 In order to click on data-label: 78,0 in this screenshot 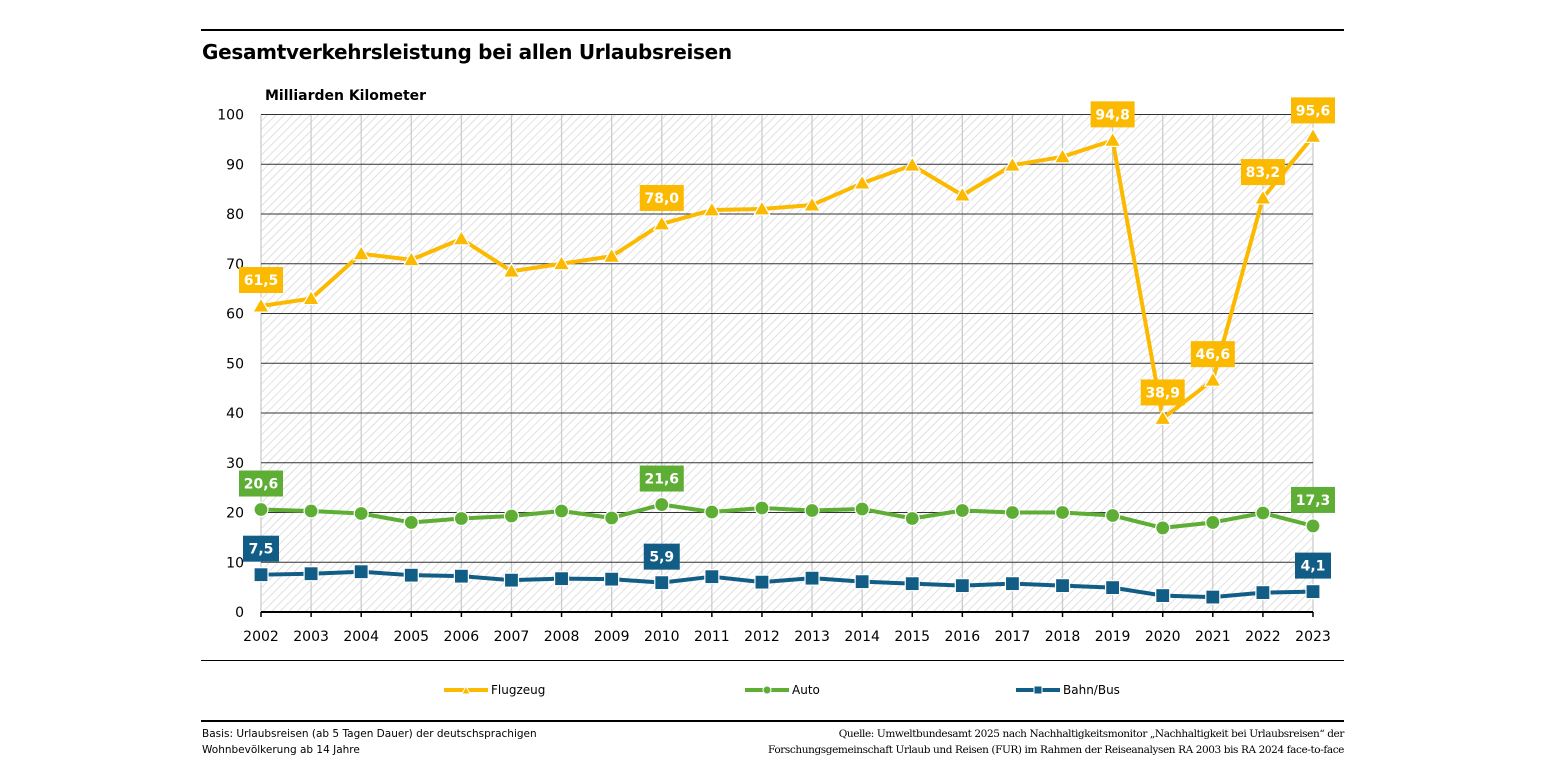, I will do `click(661, 199)`.